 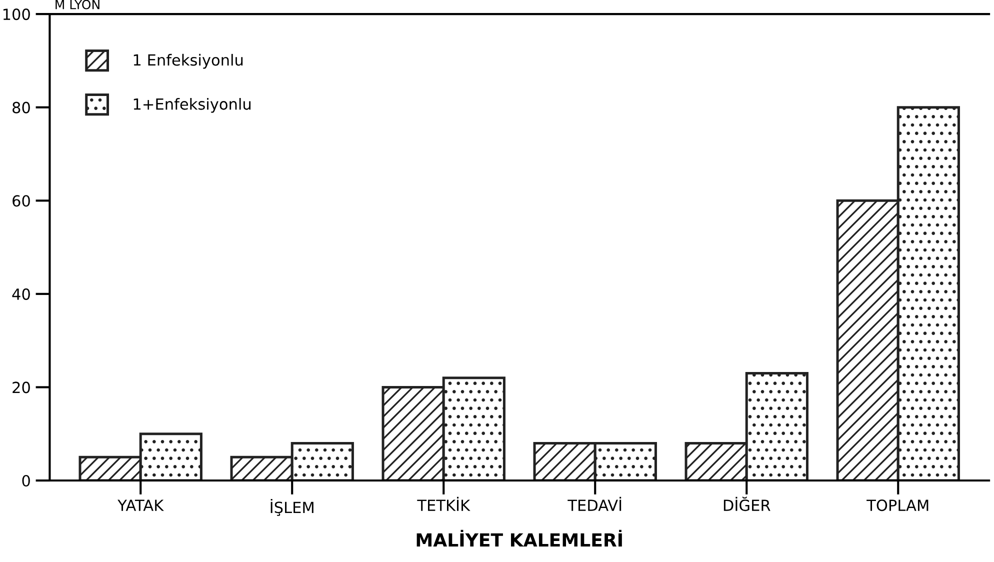 I want to click on x-tick-label: YATAK, so click(x=141, y=505).